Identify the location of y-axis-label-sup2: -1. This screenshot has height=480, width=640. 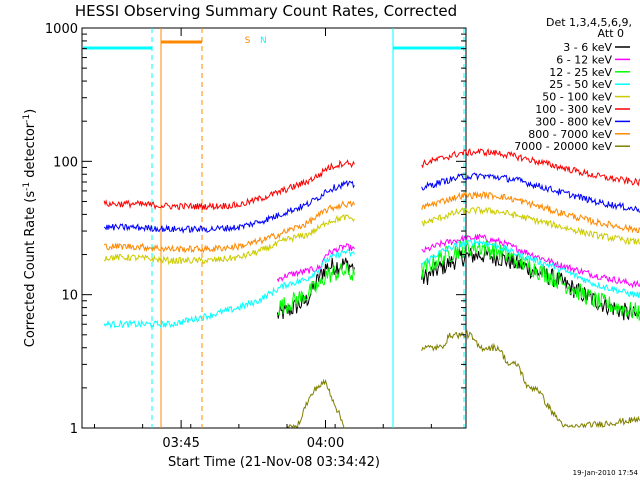
(27, 118).